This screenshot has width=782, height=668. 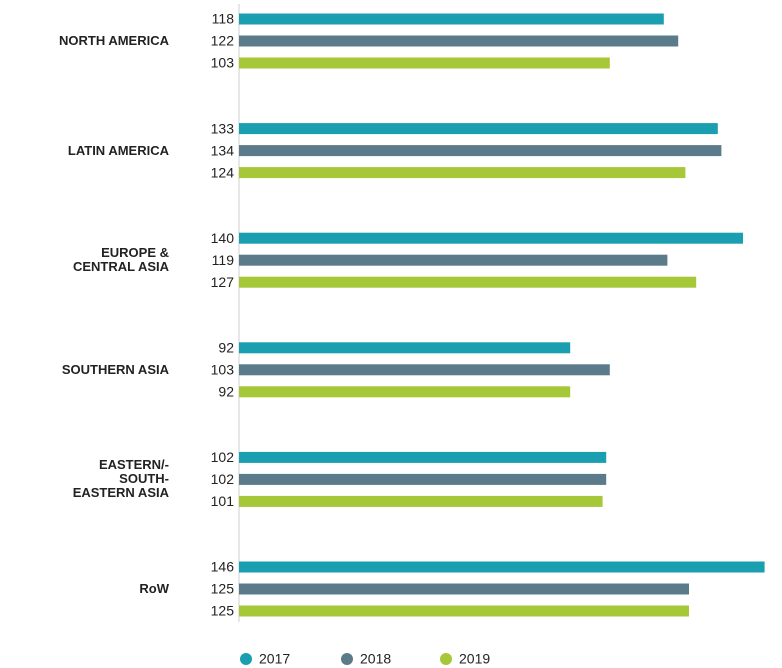 What do you see at coordinates (274, 659) in the screenshot?
I see `legend-label: 2017` at bounding box center [274, 659].